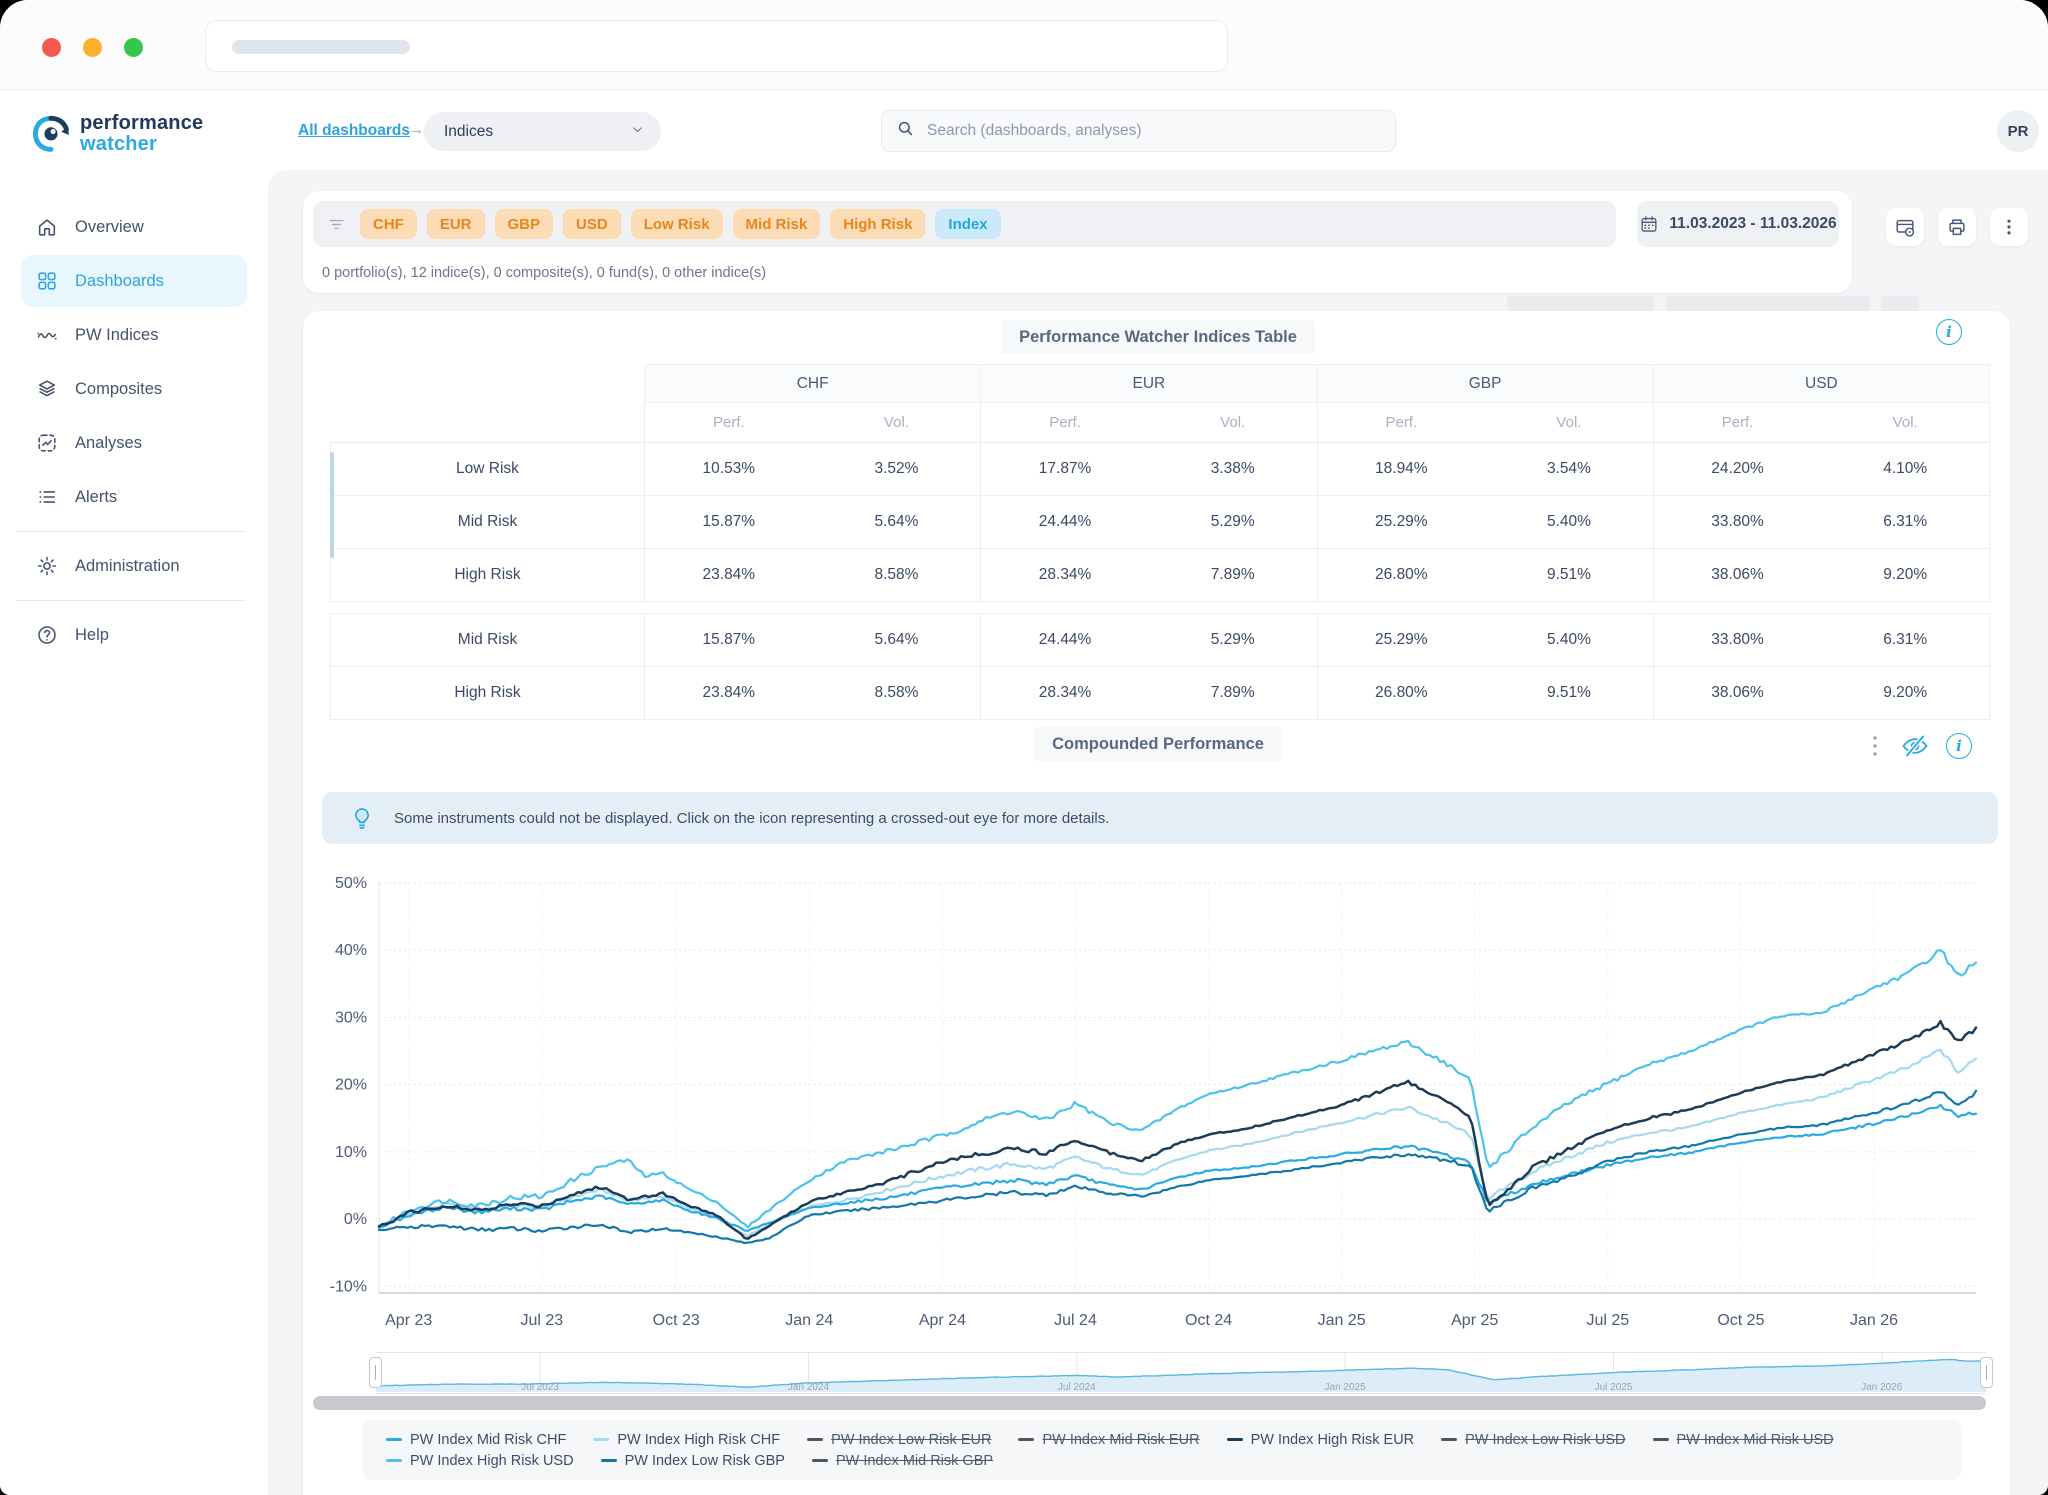 The height and width of the screenshot is (1495, 2048). I want to click on print-button, so click(1957, 227).